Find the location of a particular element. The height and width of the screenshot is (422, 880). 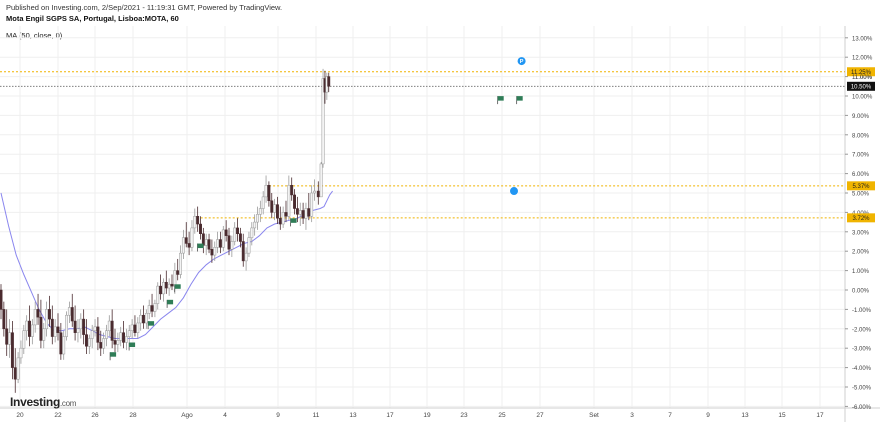

y-tick-label: -5.00% is located at coordinates (862, 389).